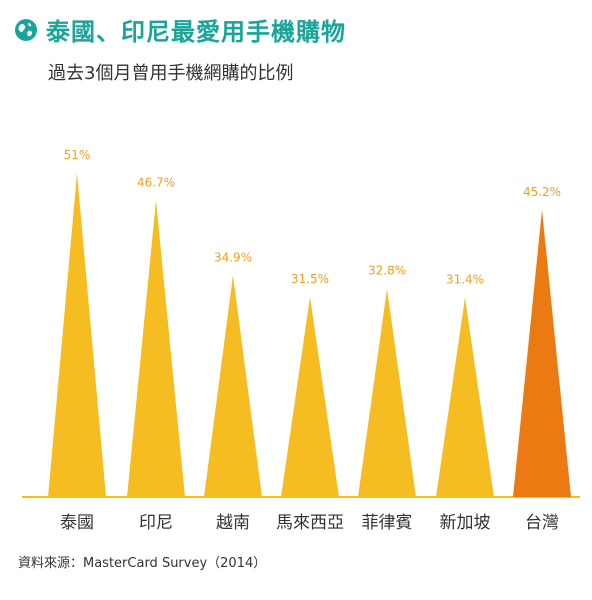  What do you see at coordinates (171, 73) in the screenshot?
I see `chart-subtitle: 過去3個月曾用手機網購的比例` at bounding box center [171, 73].